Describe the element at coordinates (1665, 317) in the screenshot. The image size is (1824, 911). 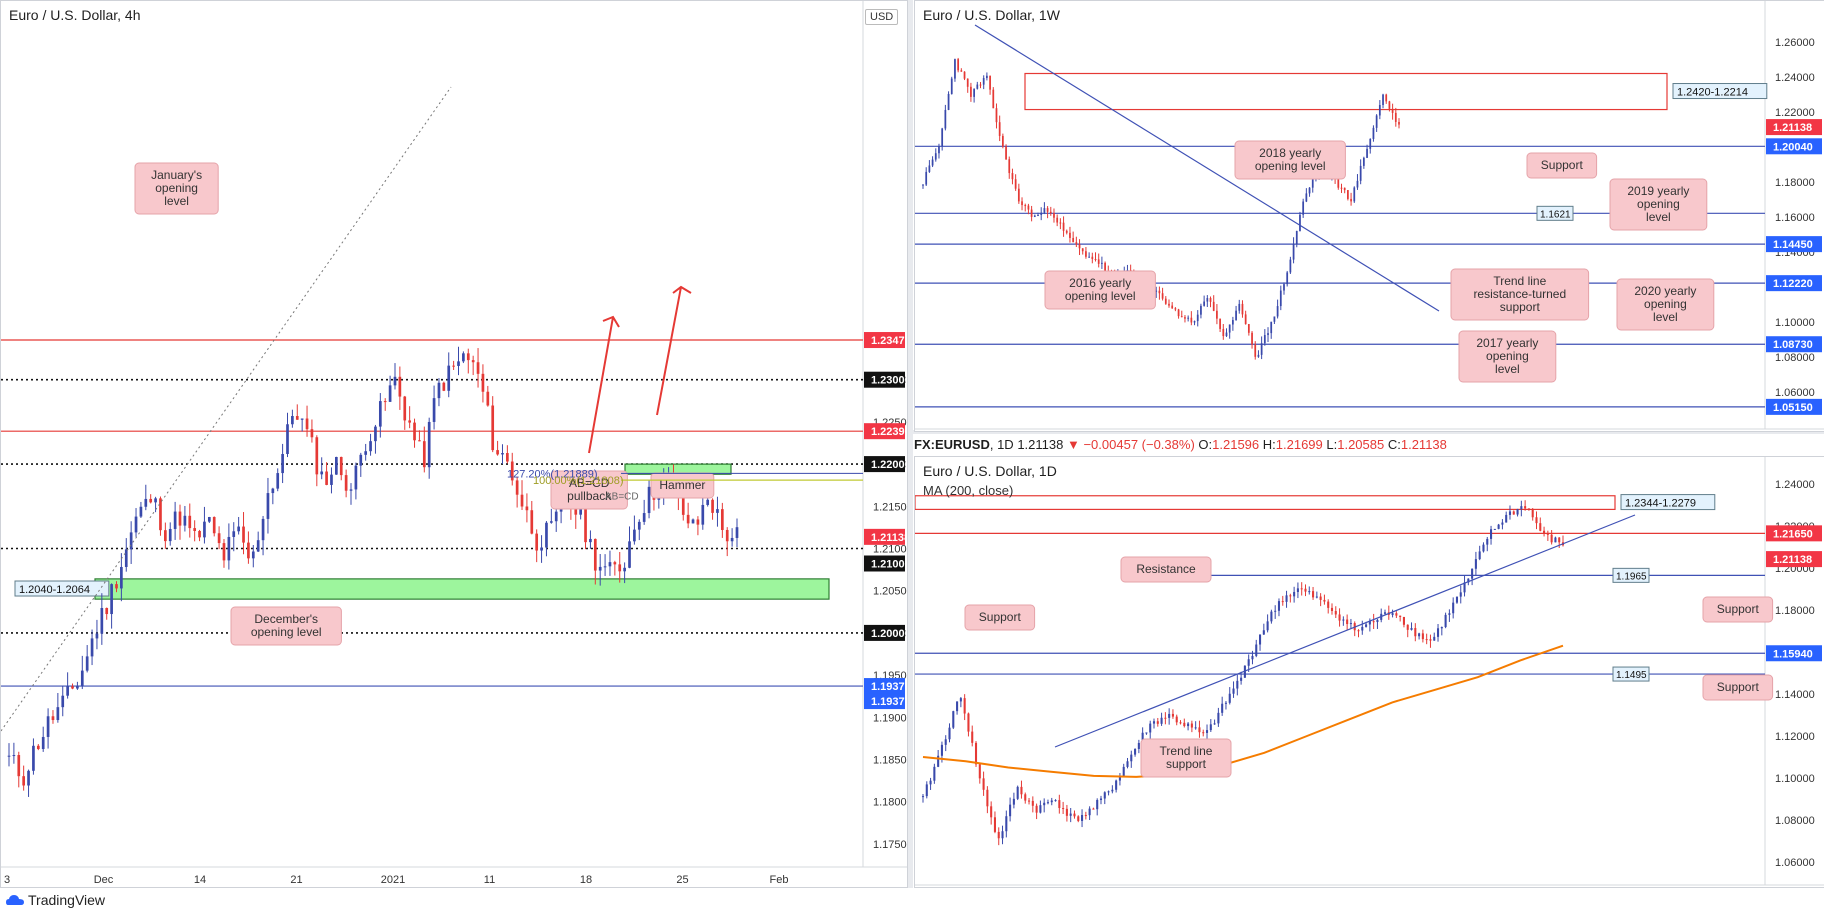
I see `annotation-callout-text: level` at that location.